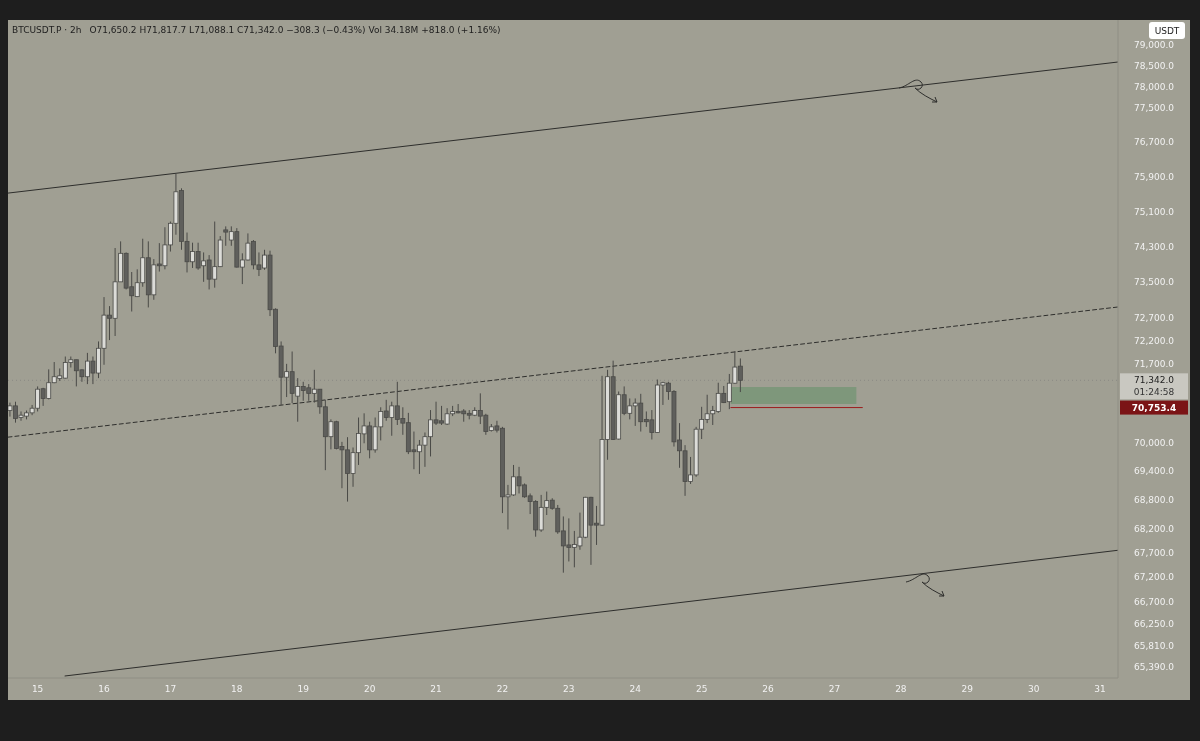  What do you see at coordinates (701, 689) in the screenshot?
I see `x-tick-label: 25` at bounding box center [701, 689].